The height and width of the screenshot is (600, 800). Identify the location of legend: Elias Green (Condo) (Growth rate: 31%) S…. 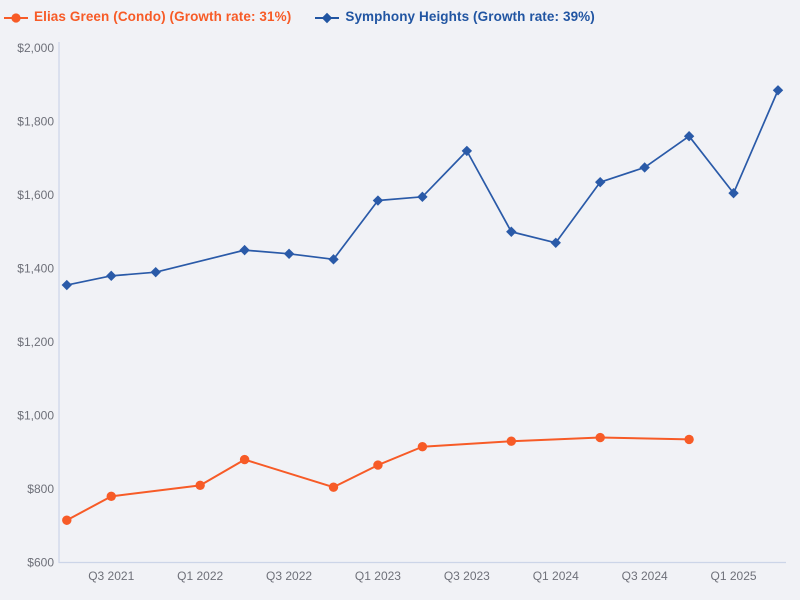
(299, 16).